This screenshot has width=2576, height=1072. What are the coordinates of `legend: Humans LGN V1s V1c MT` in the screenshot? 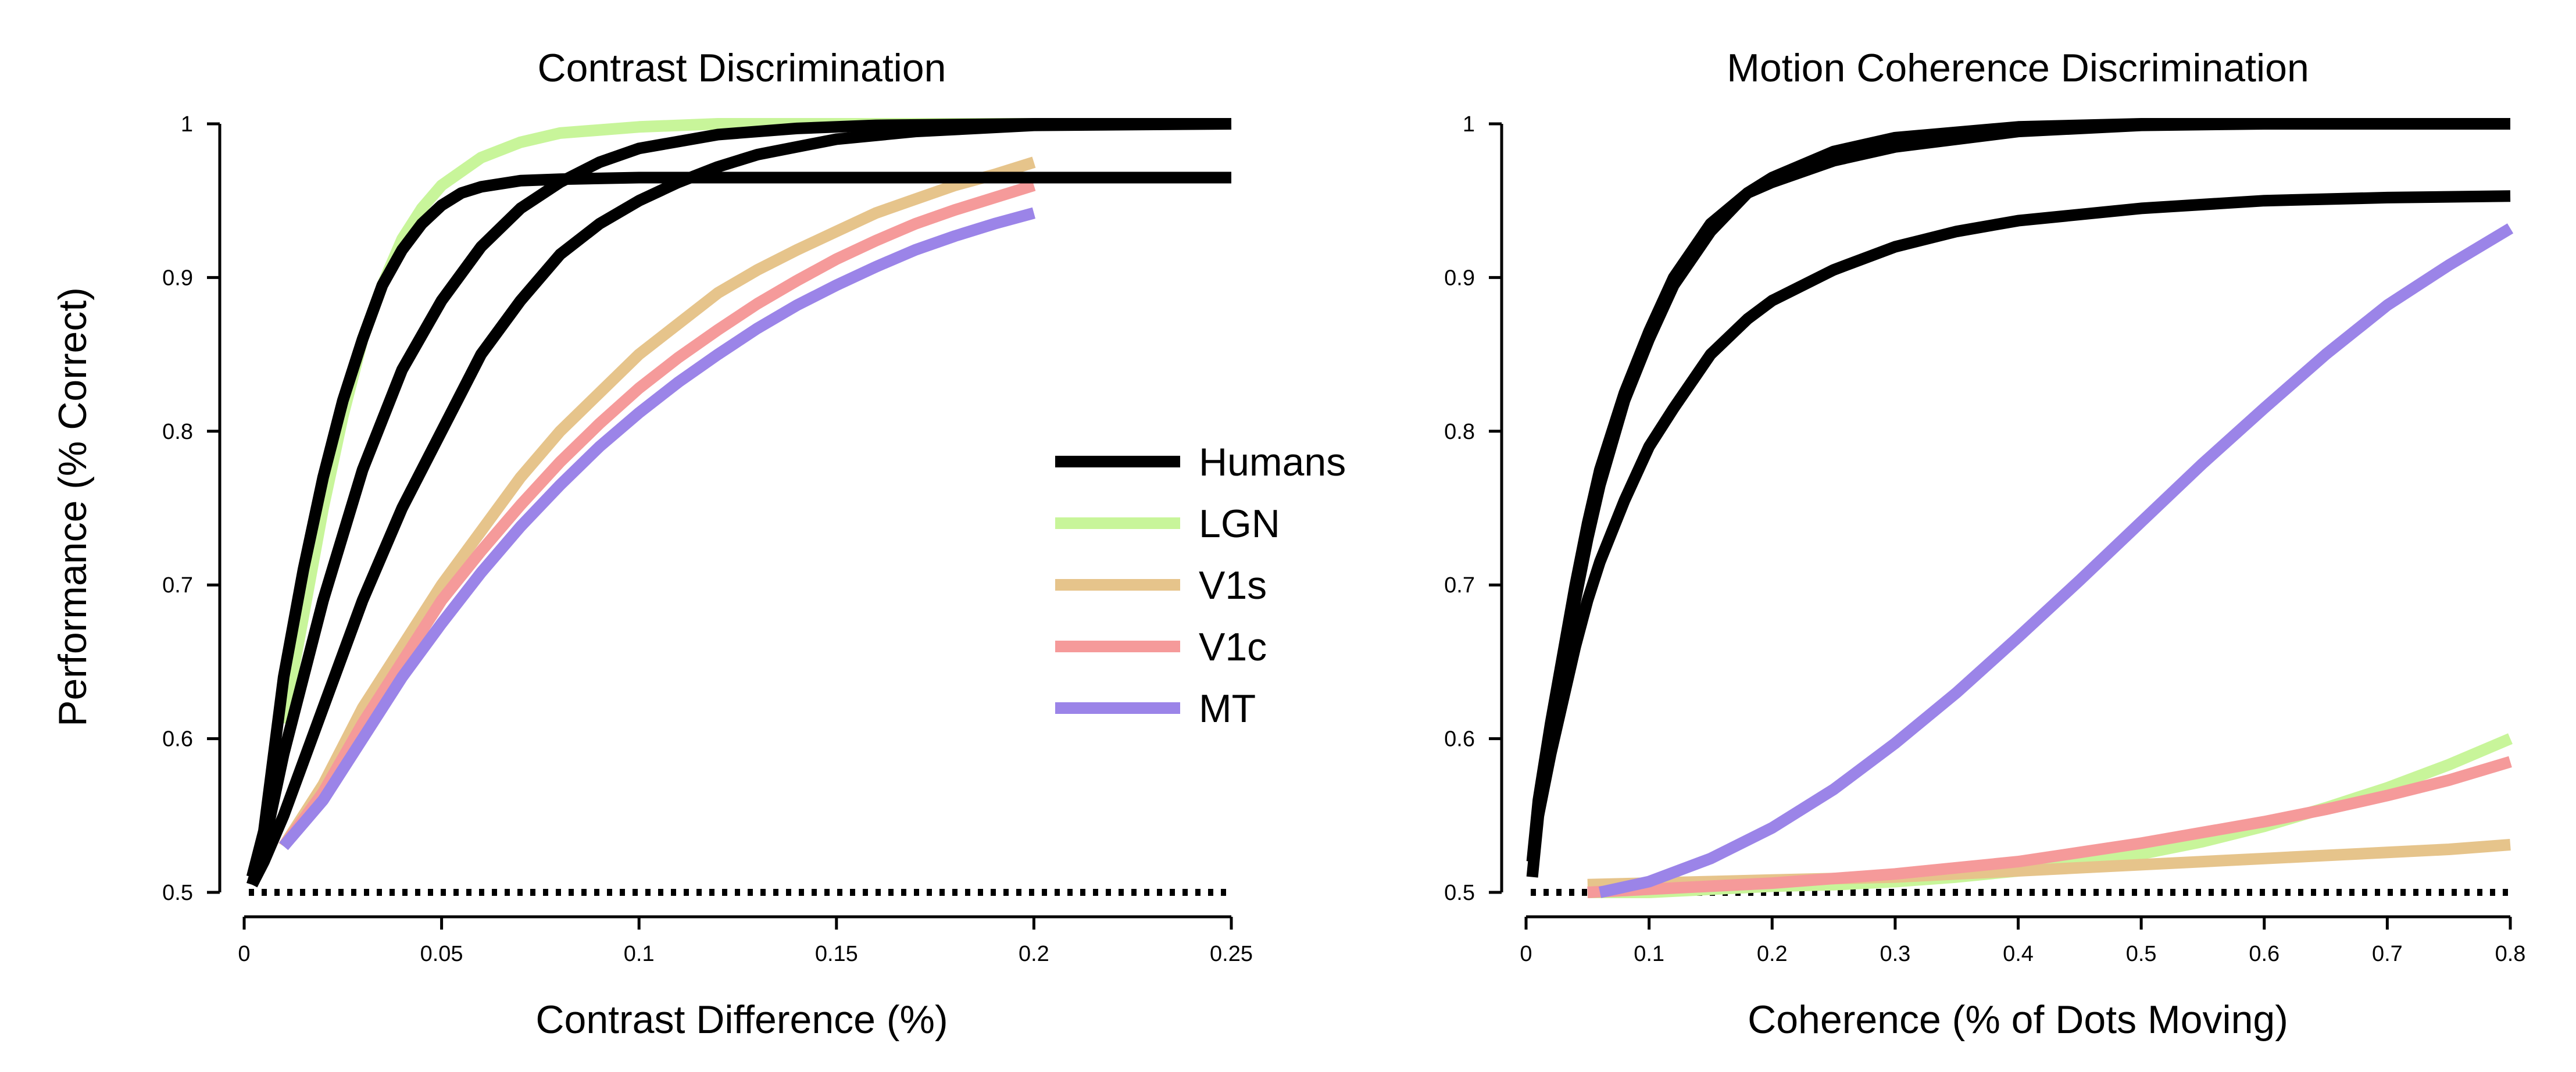 It's located at (1200, 585).